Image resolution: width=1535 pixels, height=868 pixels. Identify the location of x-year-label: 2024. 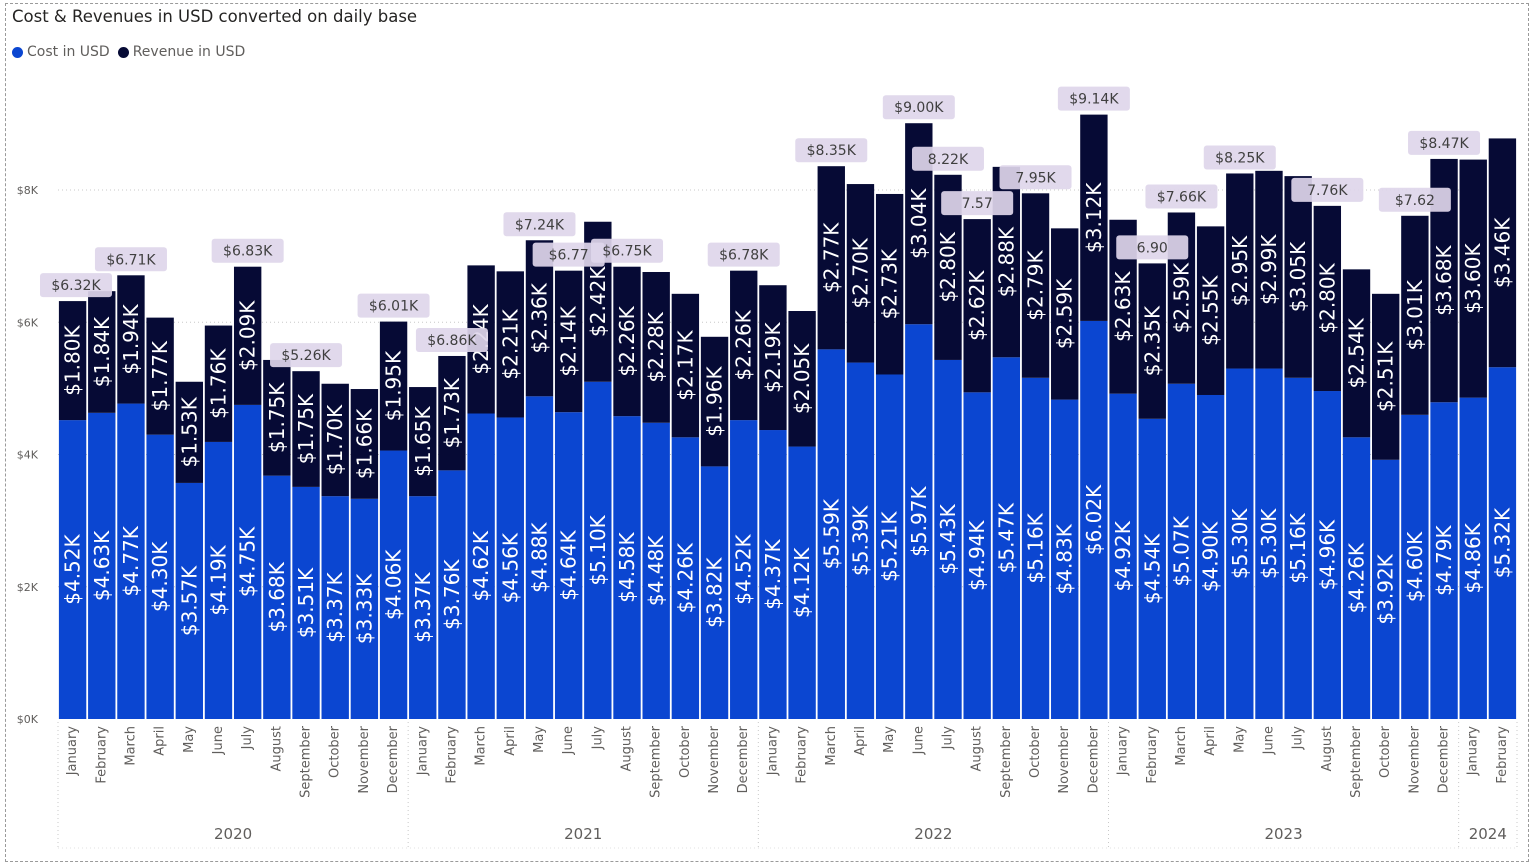
(1488, 834).